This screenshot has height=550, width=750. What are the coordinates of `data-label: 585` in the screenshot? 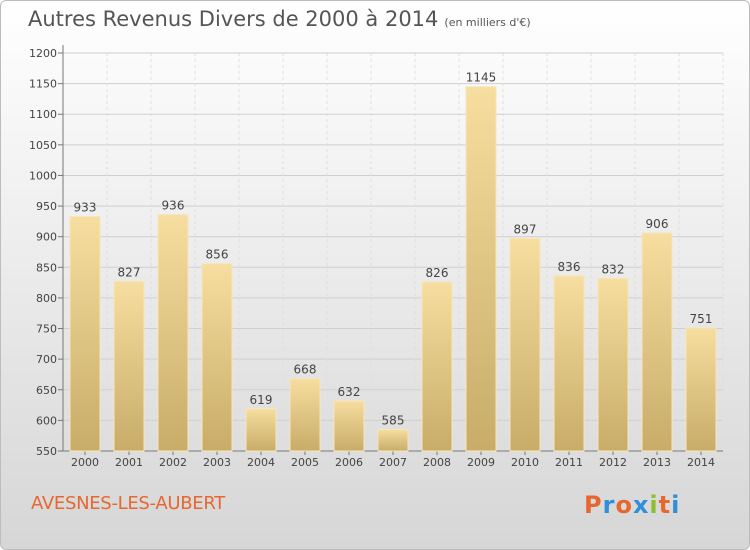 It's located at (393, 421).